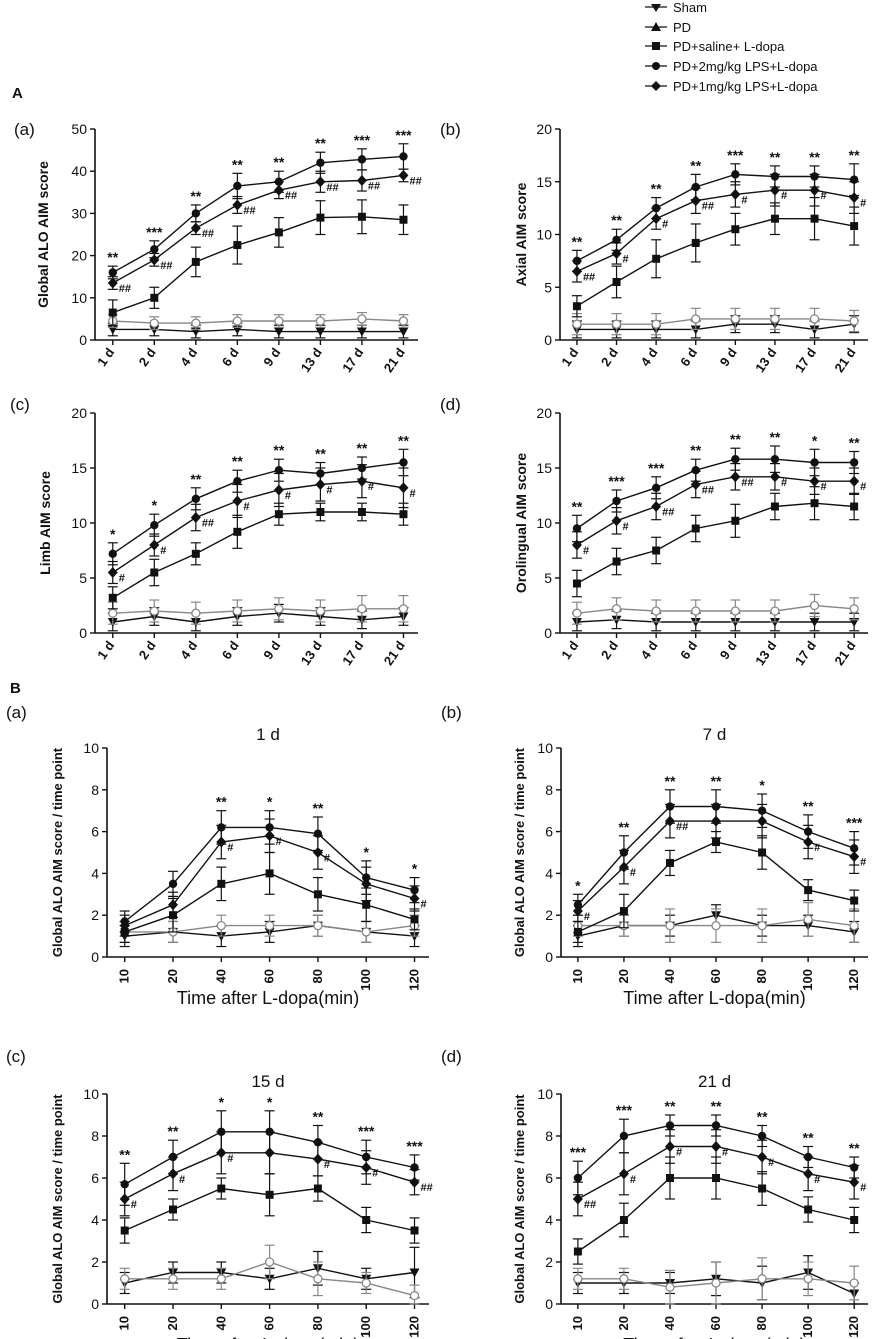  What do you see at coordinates (544, 413) in the screenshot?
I see `y-tick-label: 20` at bounding box center [544, 413].